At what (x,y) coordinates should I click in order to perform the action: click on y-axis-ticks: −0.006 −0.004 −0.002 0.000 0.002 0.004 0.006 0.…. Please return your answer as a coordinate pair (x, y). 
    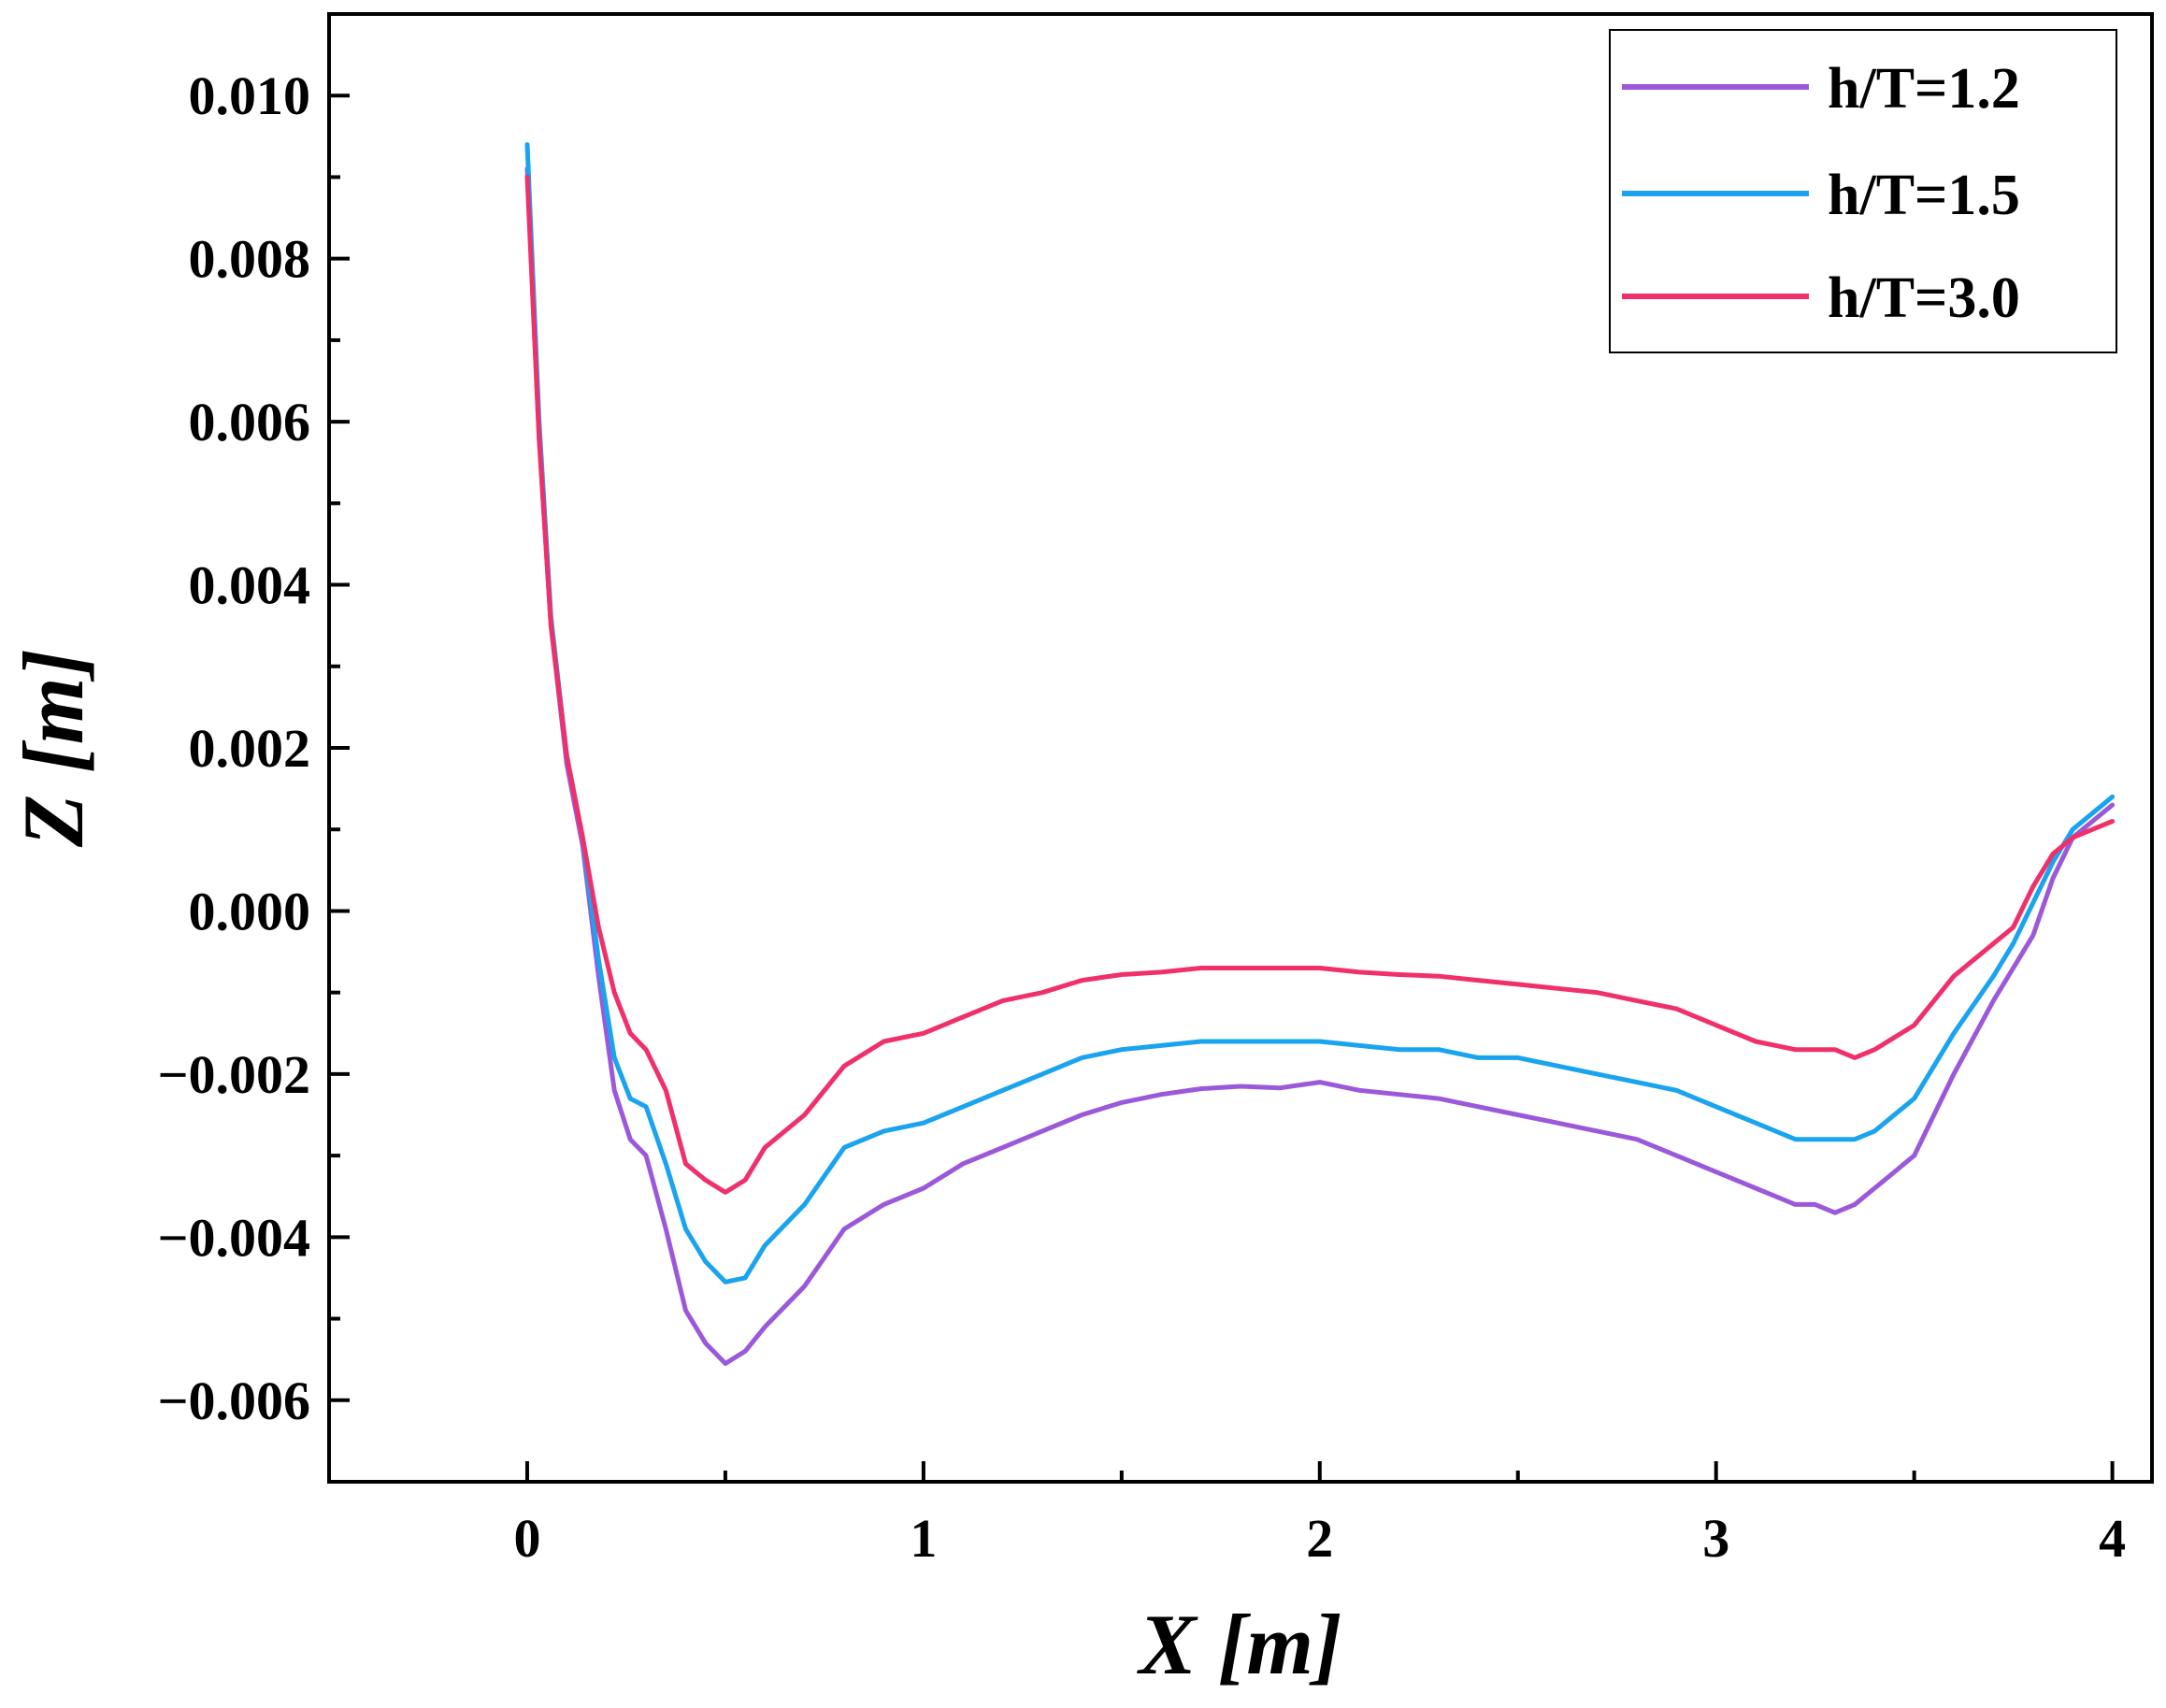
    Looking at the image, I should click on (253, 748).